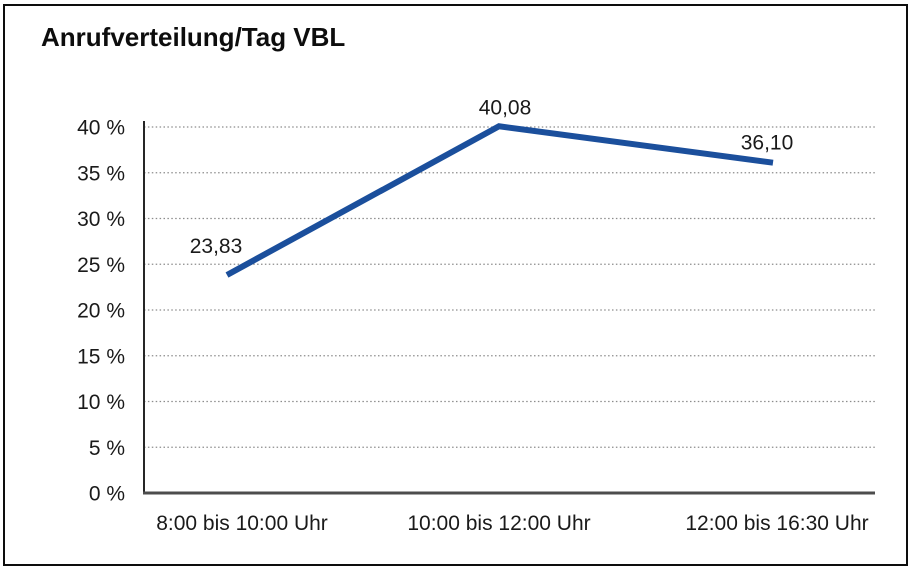  What do you see at coordinates (242, 523) in the screenshot?
I see `x-category-label: 8:00 bis 10:00 Uhr` at bounding box center [242, 523].